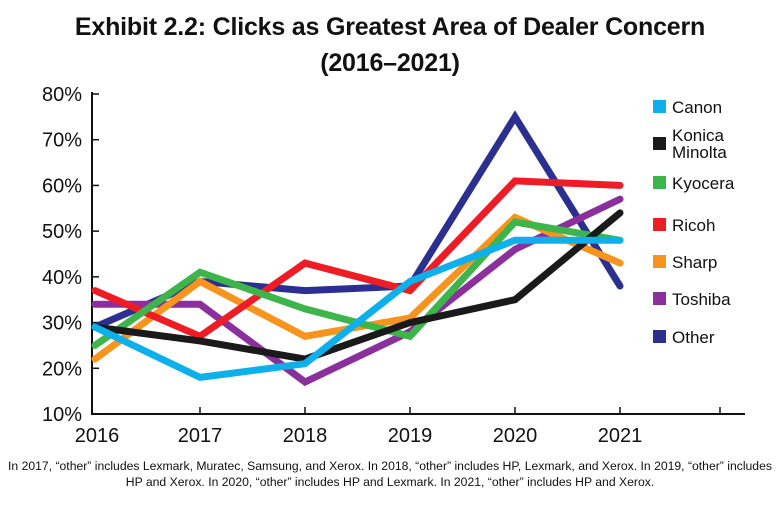 Image resolution: width=780 pixels, height=522 pixels. I want to click on legend-label-toshiba: Toshiba, so click(701, 299).